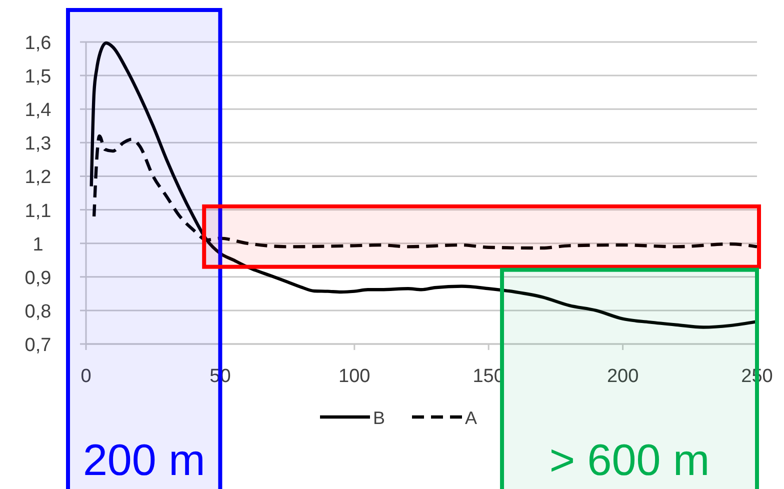  What do you see at coordinates (354, 376) in the screenshot?
I see `x-tick-label: 100` at bounding box center [354, 376].